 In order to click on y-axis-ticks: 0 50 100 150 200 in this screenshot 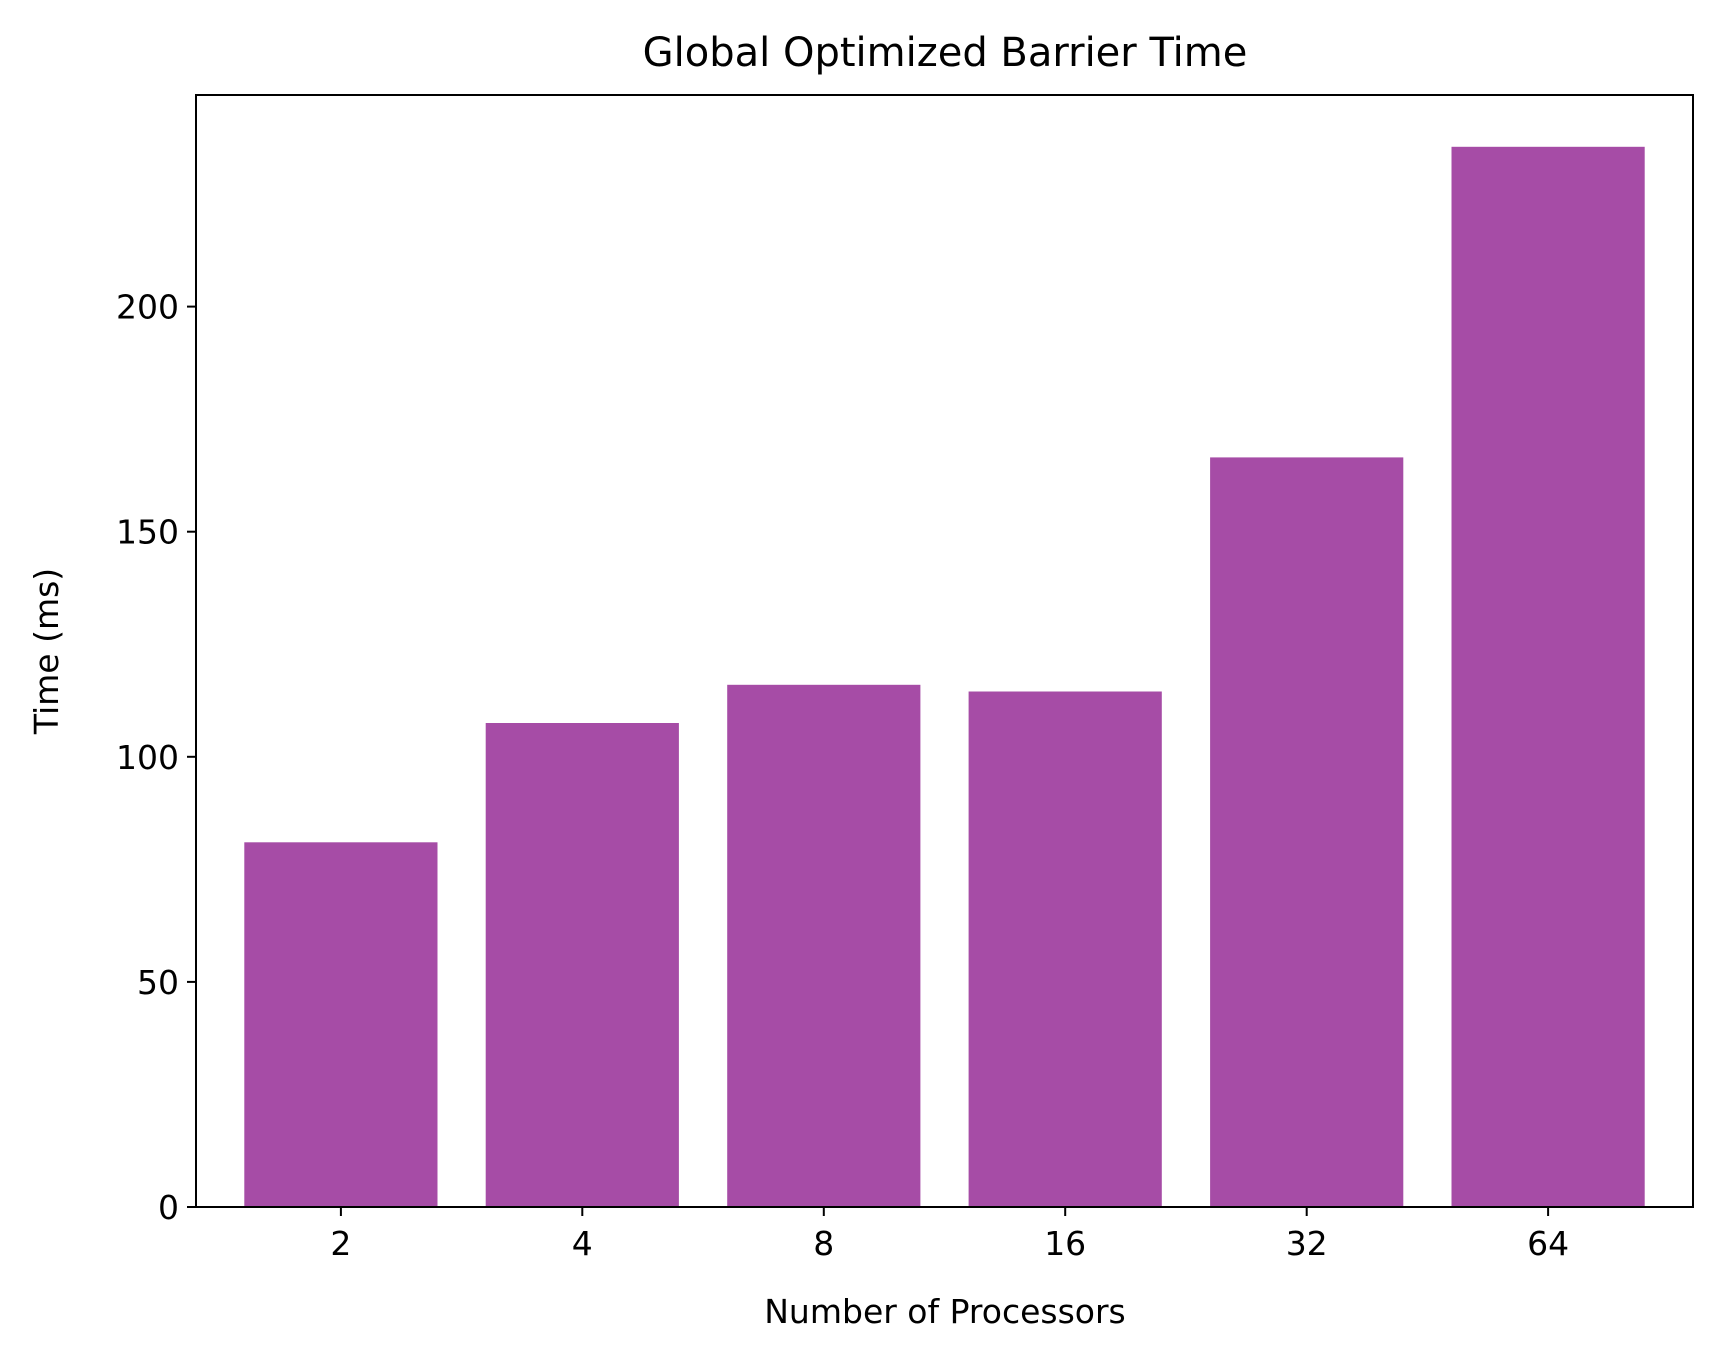, I will do `click(156, 757)`.